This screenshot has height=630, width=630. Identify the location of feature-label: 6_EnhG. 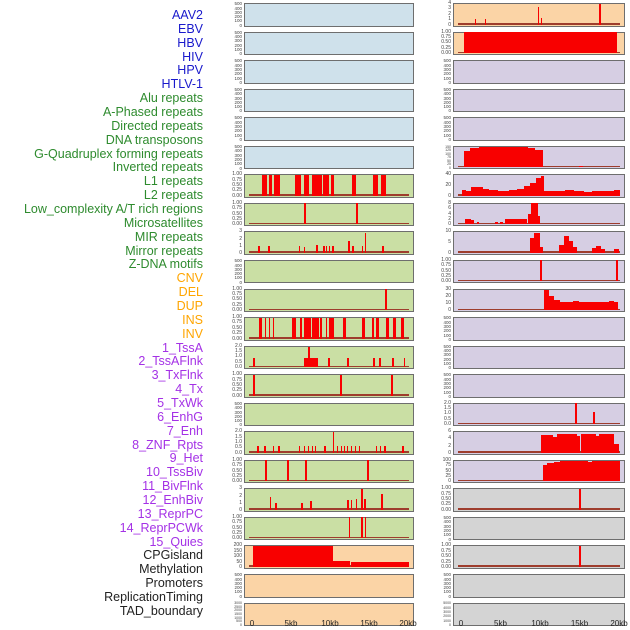
(180, 416).